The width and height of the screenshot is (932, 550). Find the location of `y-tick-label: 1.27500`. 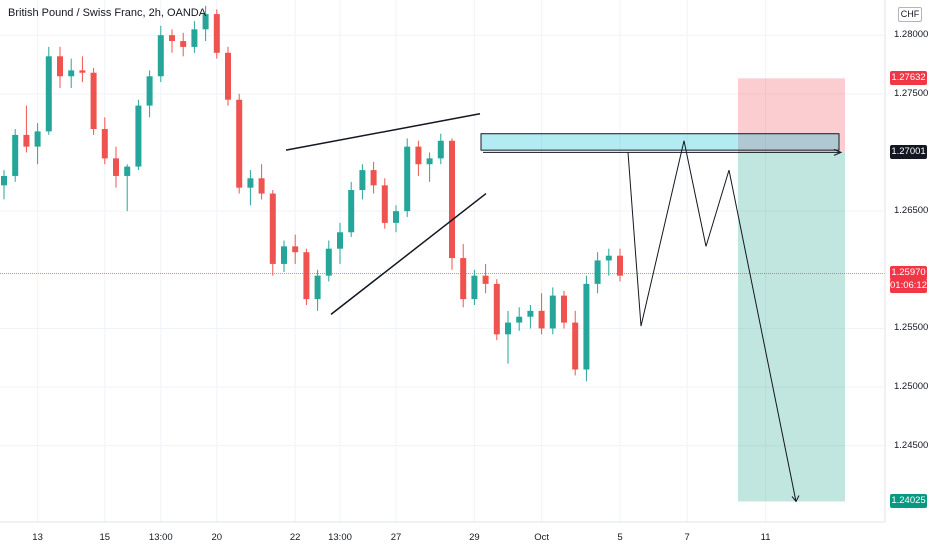

y-tick-label: 1.27500 is located at coordinates (911, 93).